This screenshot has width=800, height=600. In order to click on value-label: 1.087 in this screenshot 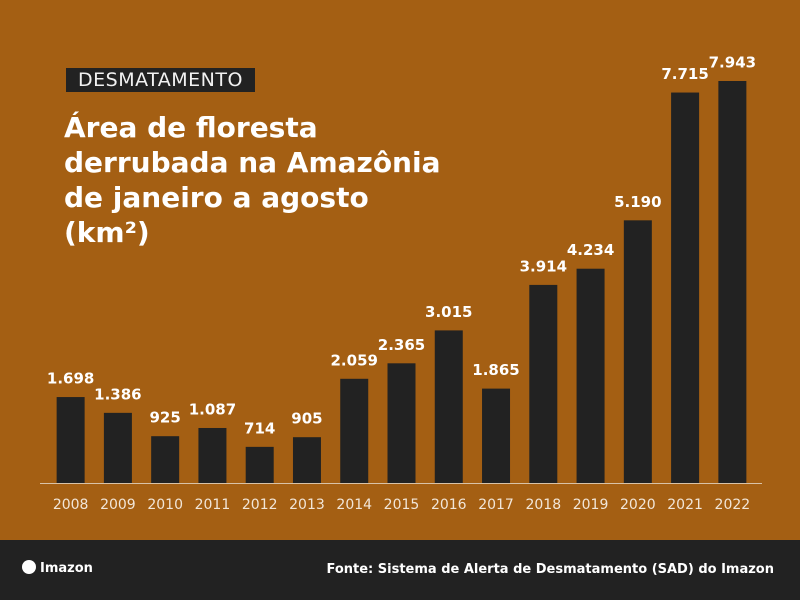, I will do `click(212, 409)`.